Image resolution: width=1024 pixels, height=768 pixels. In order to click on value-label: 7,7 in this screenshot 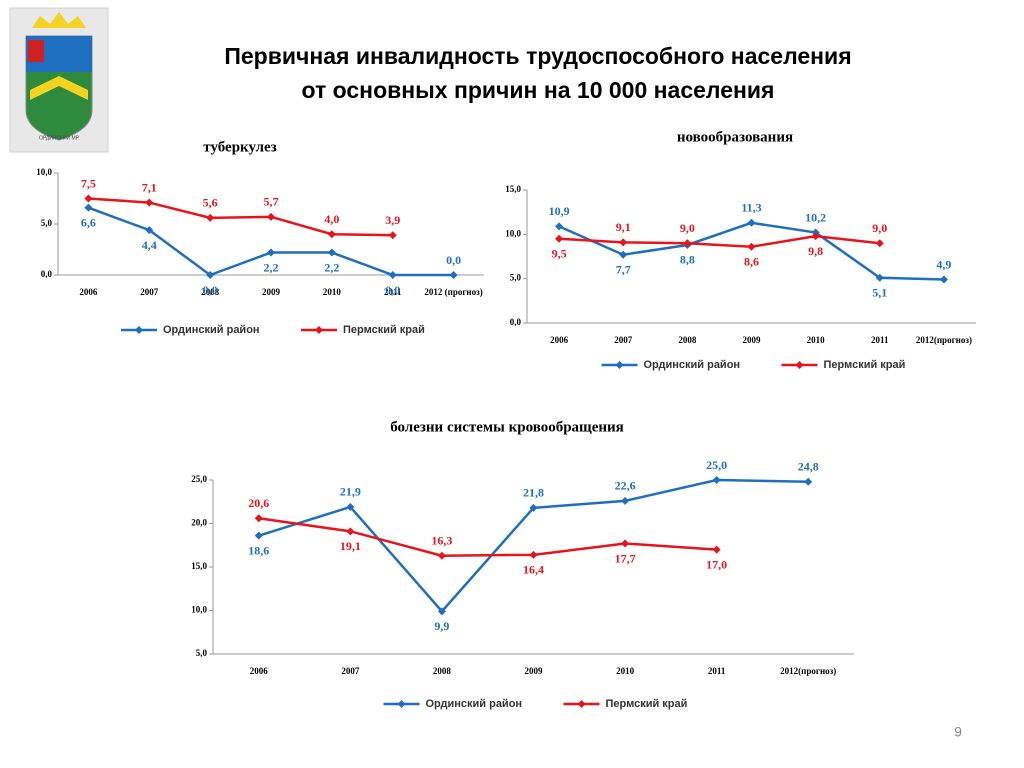, I will do `click(623, 269)`.